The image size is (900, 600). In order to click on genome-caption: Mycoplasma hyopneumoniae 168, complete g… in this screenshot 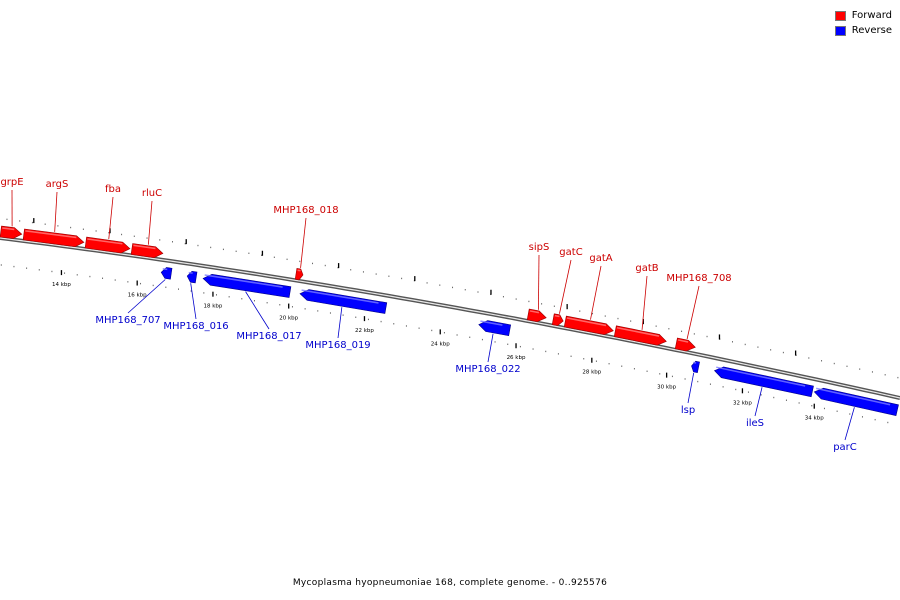, I will do `click(450, 583)`.